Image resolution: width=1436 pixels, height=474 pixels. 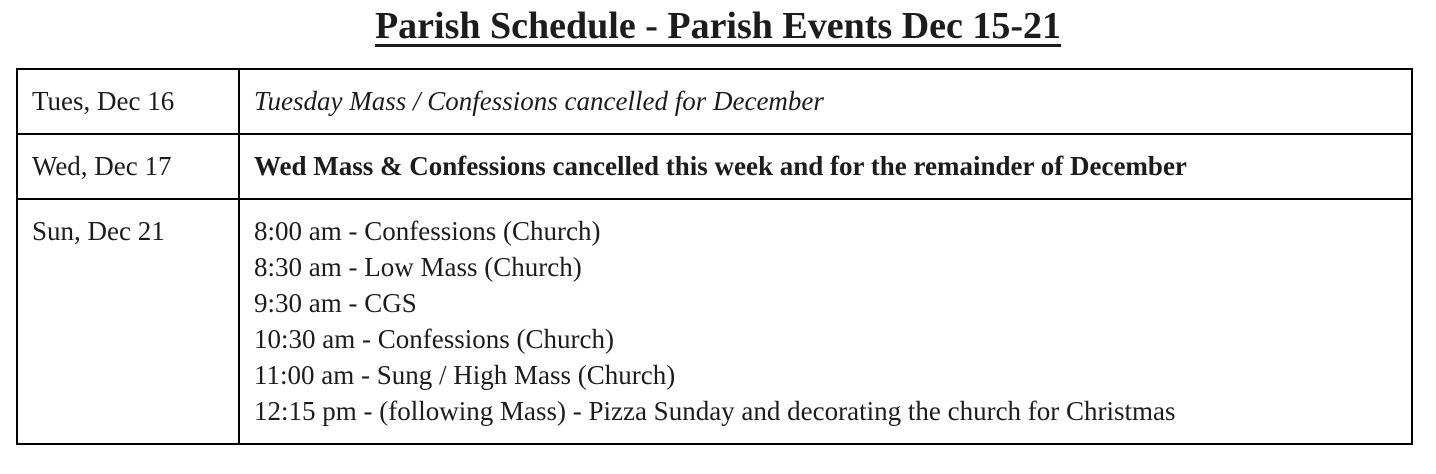 What do you see at coordinates (128, 321) in the screenshot?
I see `date-cell: Sun, Dec 21` at bounding box center [128, 321].